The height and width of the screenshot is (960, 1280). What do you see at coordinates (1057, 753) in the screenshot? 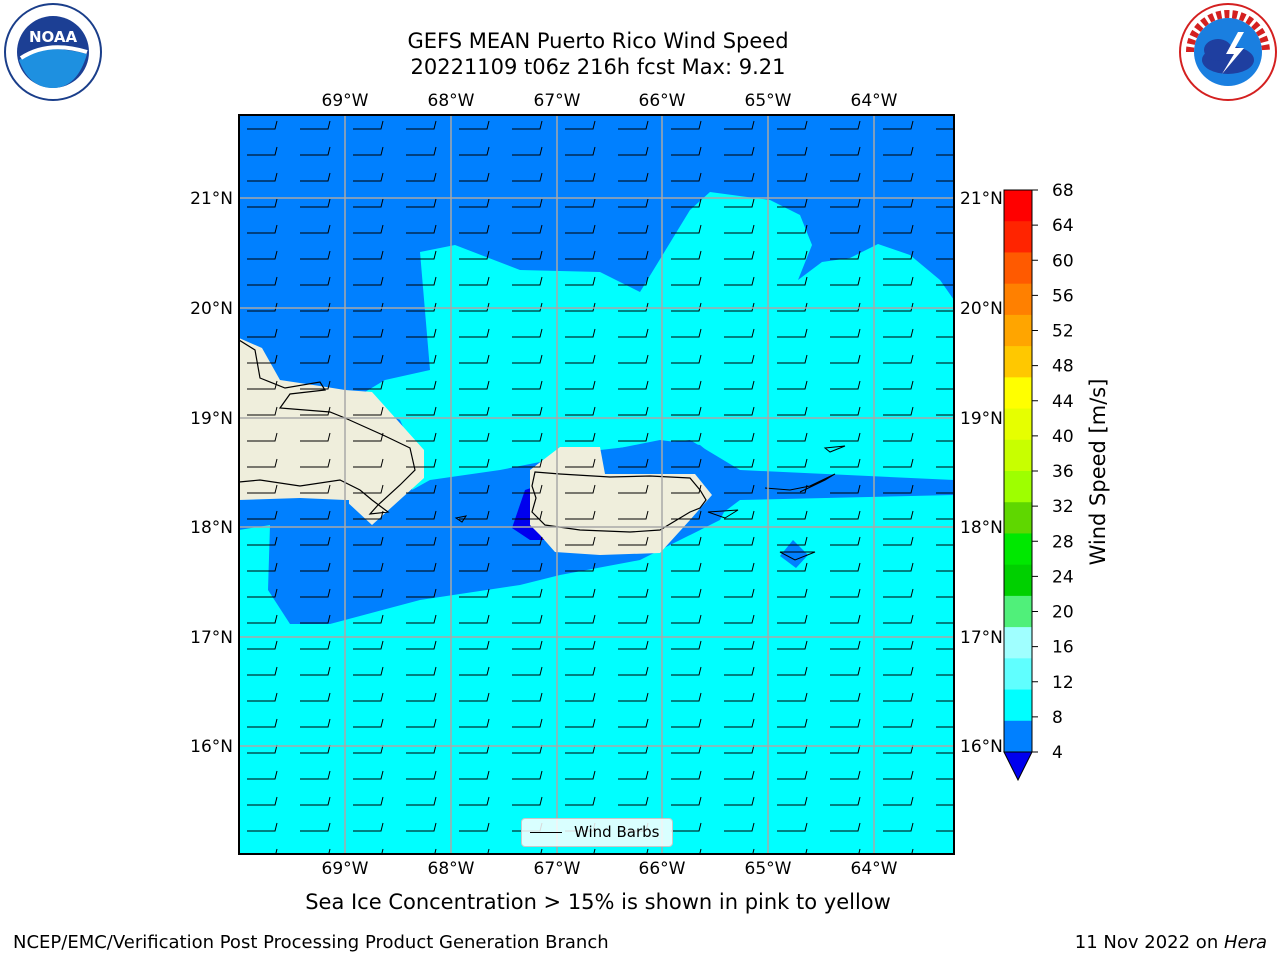
I see `colorbar-tick-label: 4` at bounding box center [1057, 753].